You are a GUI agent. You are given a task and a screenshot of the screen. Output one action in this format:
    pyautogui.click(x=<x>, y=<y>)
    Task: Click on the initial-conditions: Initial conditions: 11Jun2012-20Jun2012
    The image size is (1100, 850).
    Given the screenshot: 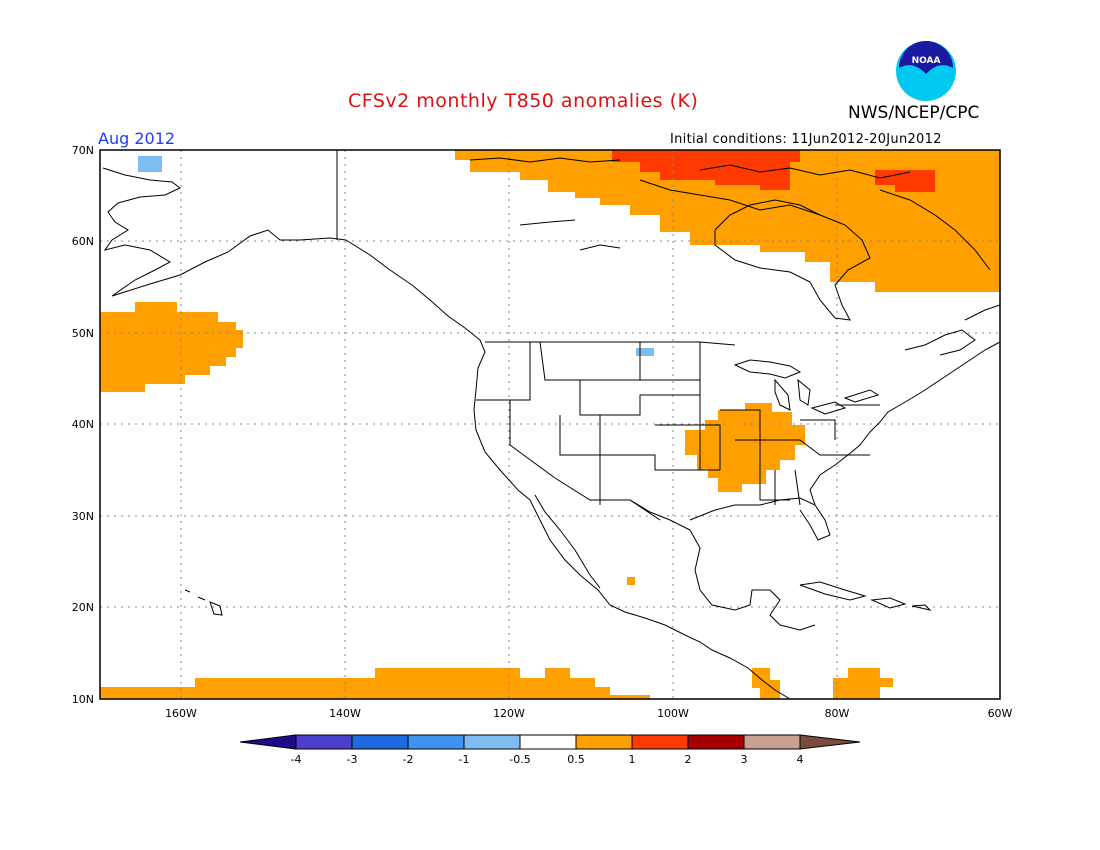 What is the action you would take?
    pyautogui.click(x=806, y=139)
    